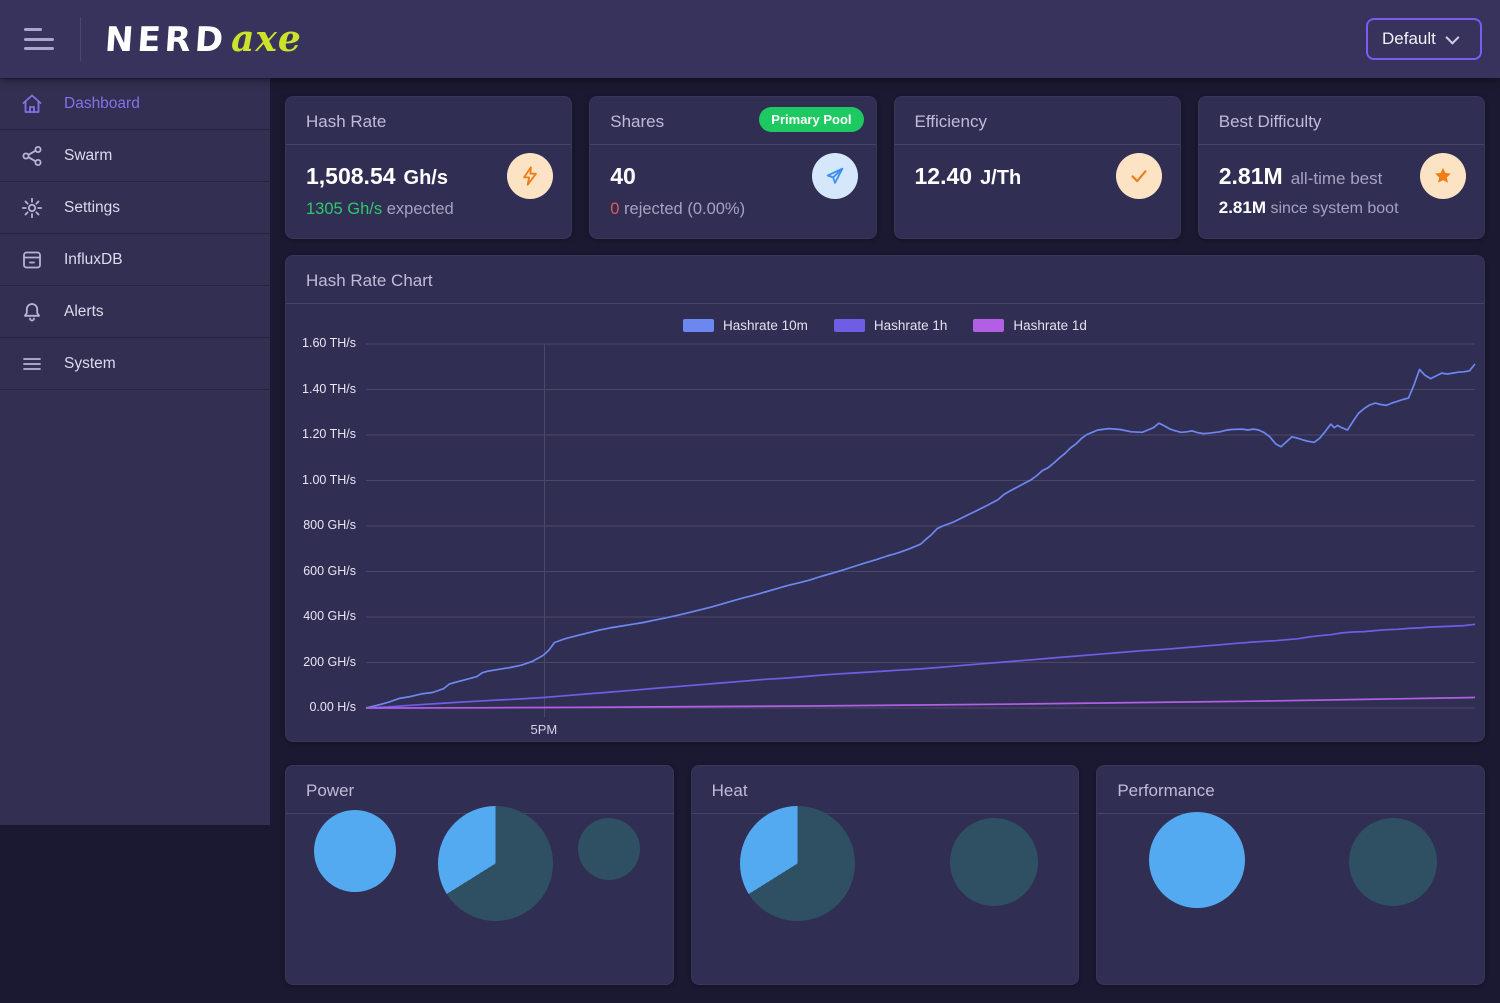 This screenshot has width=1500, height=1003. Describe the element at coordinates (93, 260) in the screenshot. I see `sidebar-item-label: InfluxDB` at that location.